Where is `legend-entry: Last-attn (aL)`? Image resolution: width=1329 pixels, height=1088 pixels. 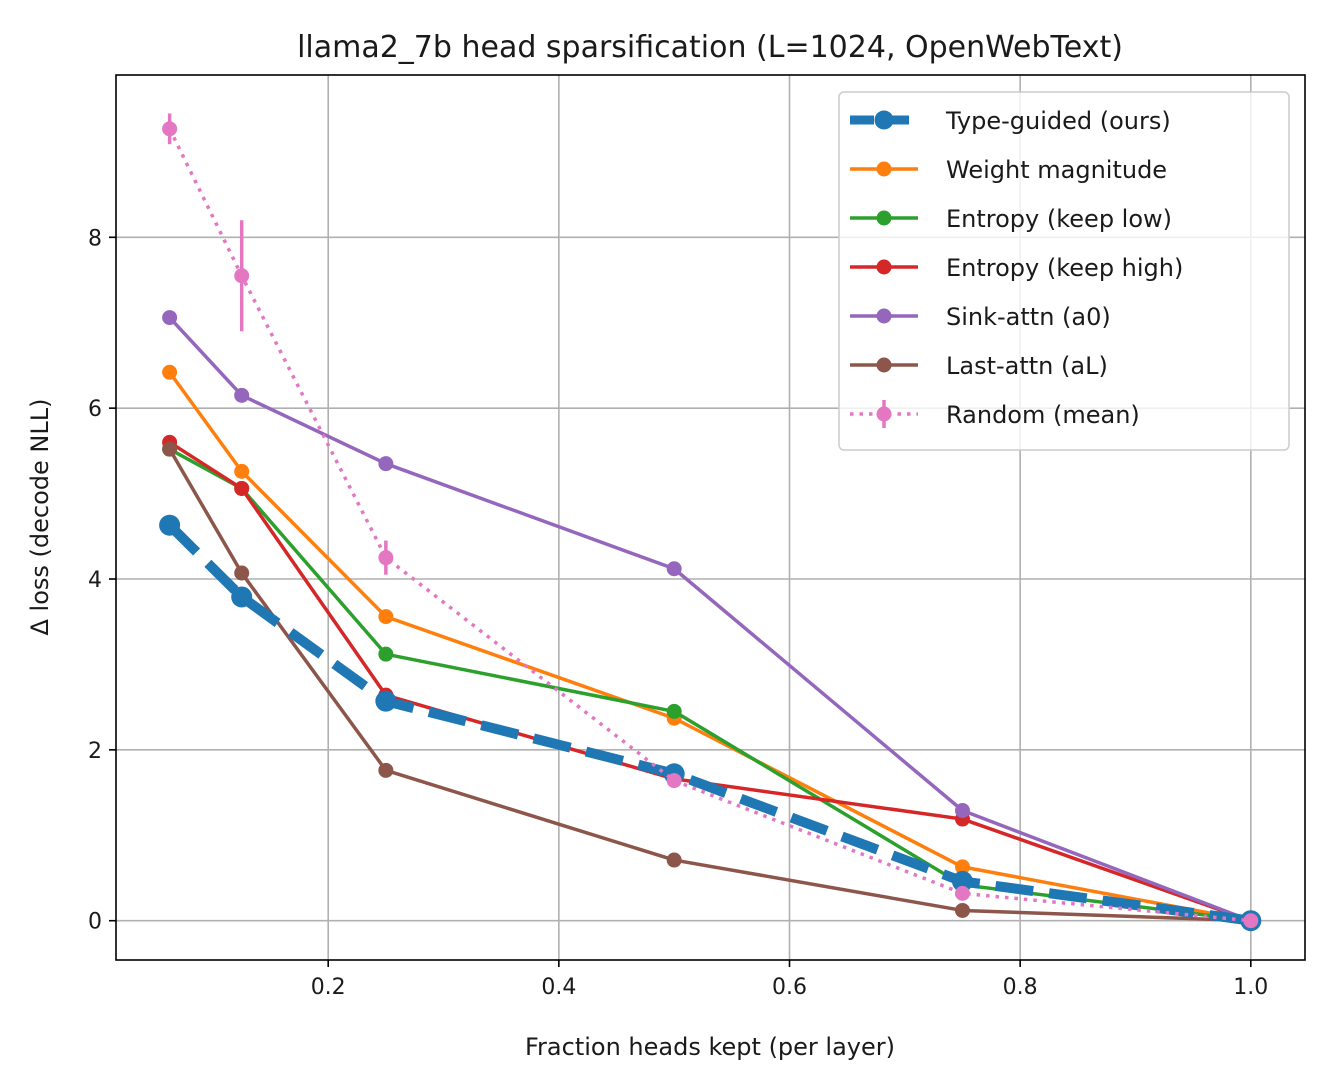
legend-entry: Last-attn (aL) is located at coordinates (979, 366).